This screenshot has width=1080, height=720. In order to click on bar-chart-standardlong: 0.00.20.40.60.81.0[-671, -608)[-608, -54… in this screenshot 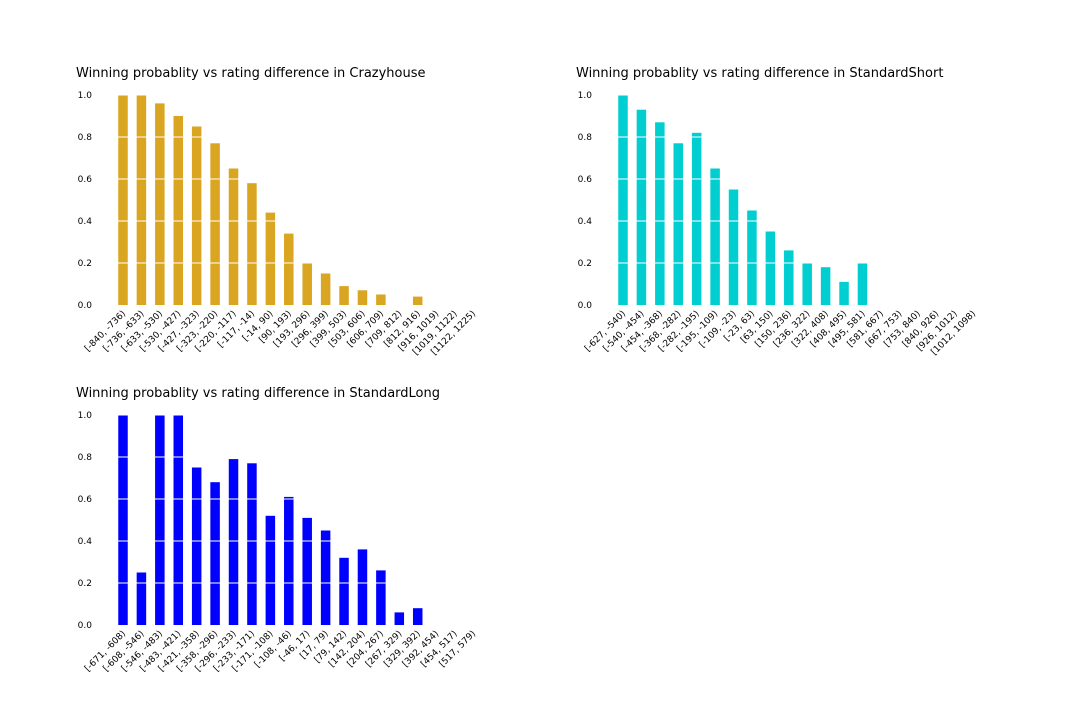, I will do `click(292, 542)`.